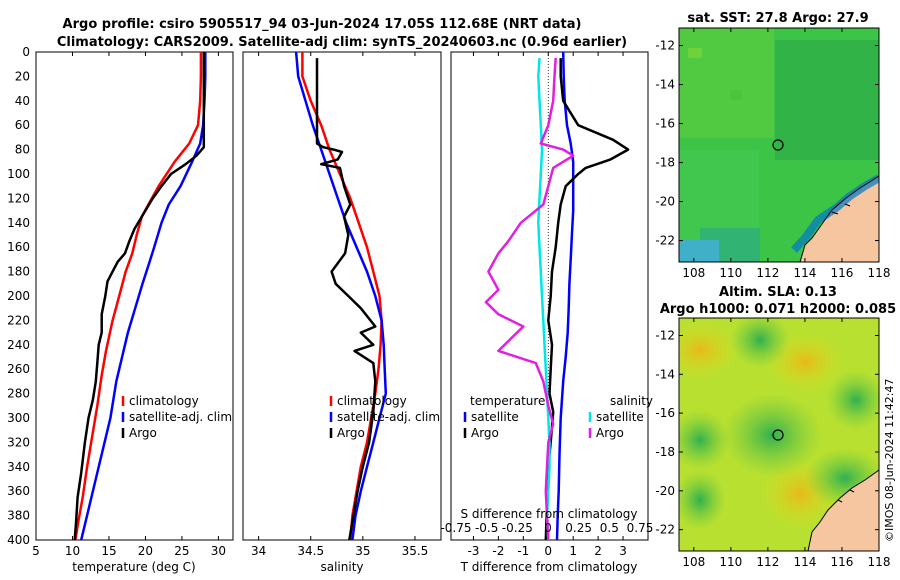 The height and width of the screenshot is (580, 900). Describe the element at coordinates (473, 551) in the screenshot. I see `x-tick-label: -3` at that location.